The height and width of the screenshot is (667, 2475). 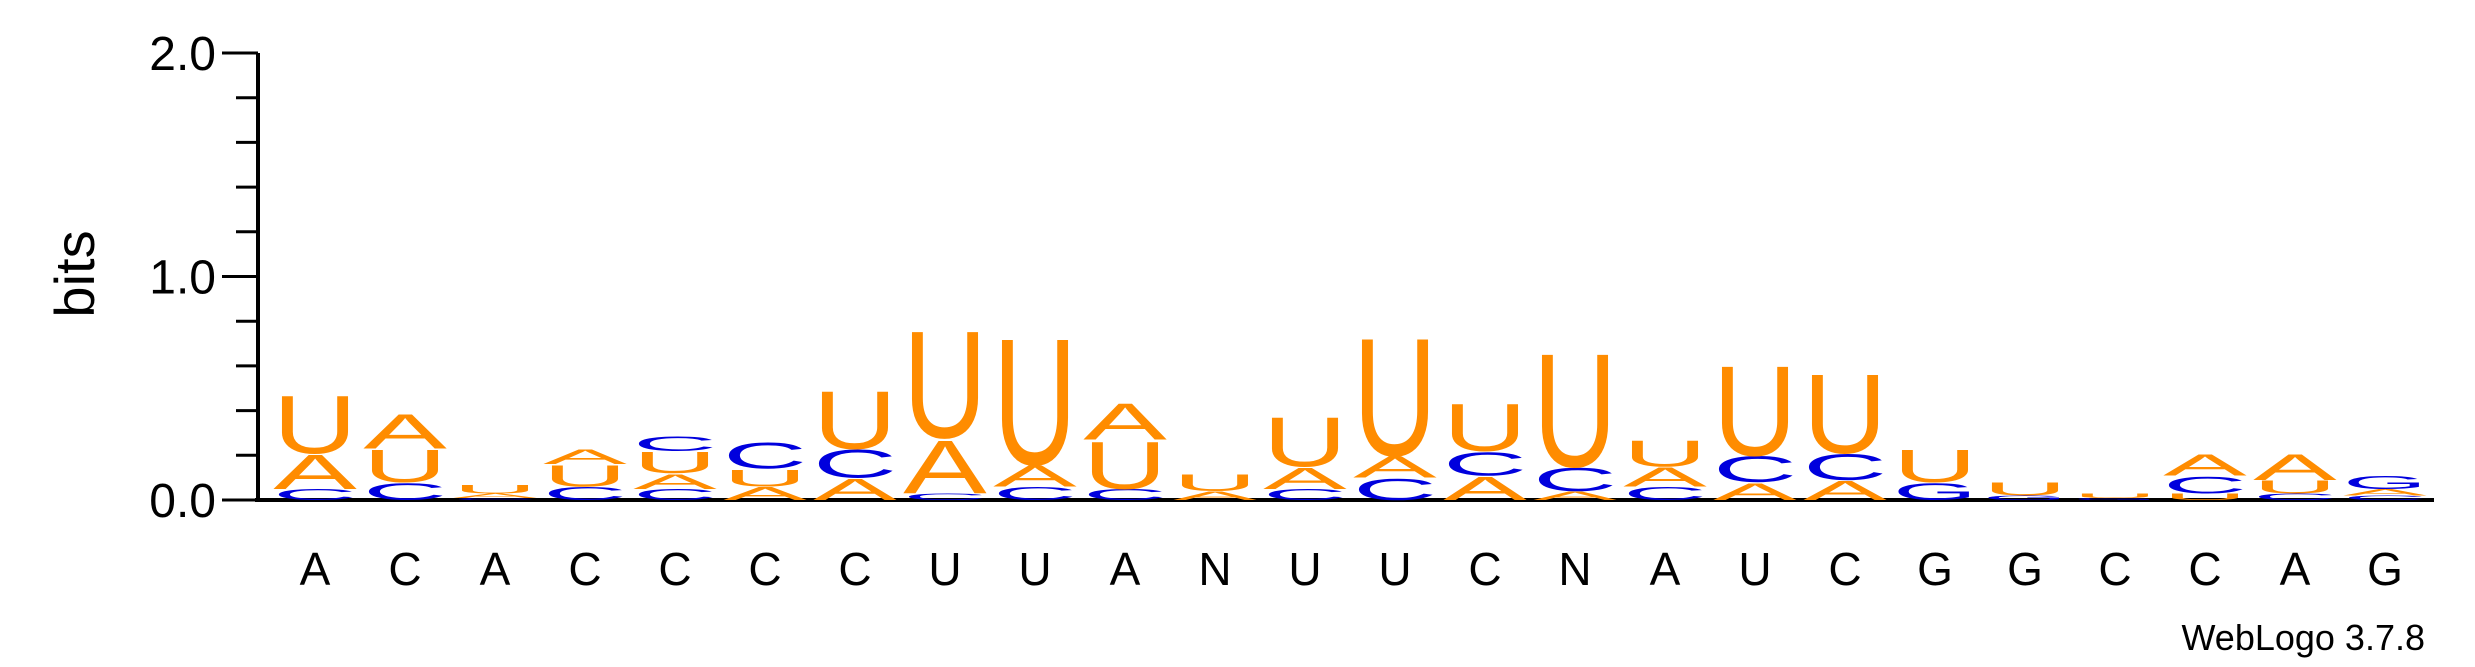 What do you see at coordinates (2303, 637) in the screenshot?
I see `weblogo-version-label: WebLogo 3.7.8` at bounding box center [2303, 637].